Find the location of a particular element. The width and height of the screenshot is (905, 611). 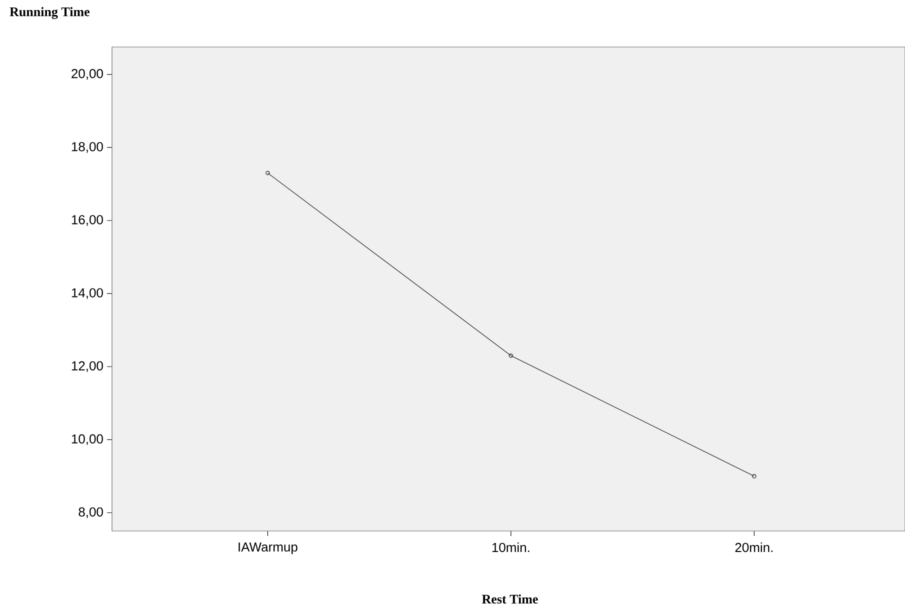

y-tick-label: 8,00 is located at coordinates (90, 512).